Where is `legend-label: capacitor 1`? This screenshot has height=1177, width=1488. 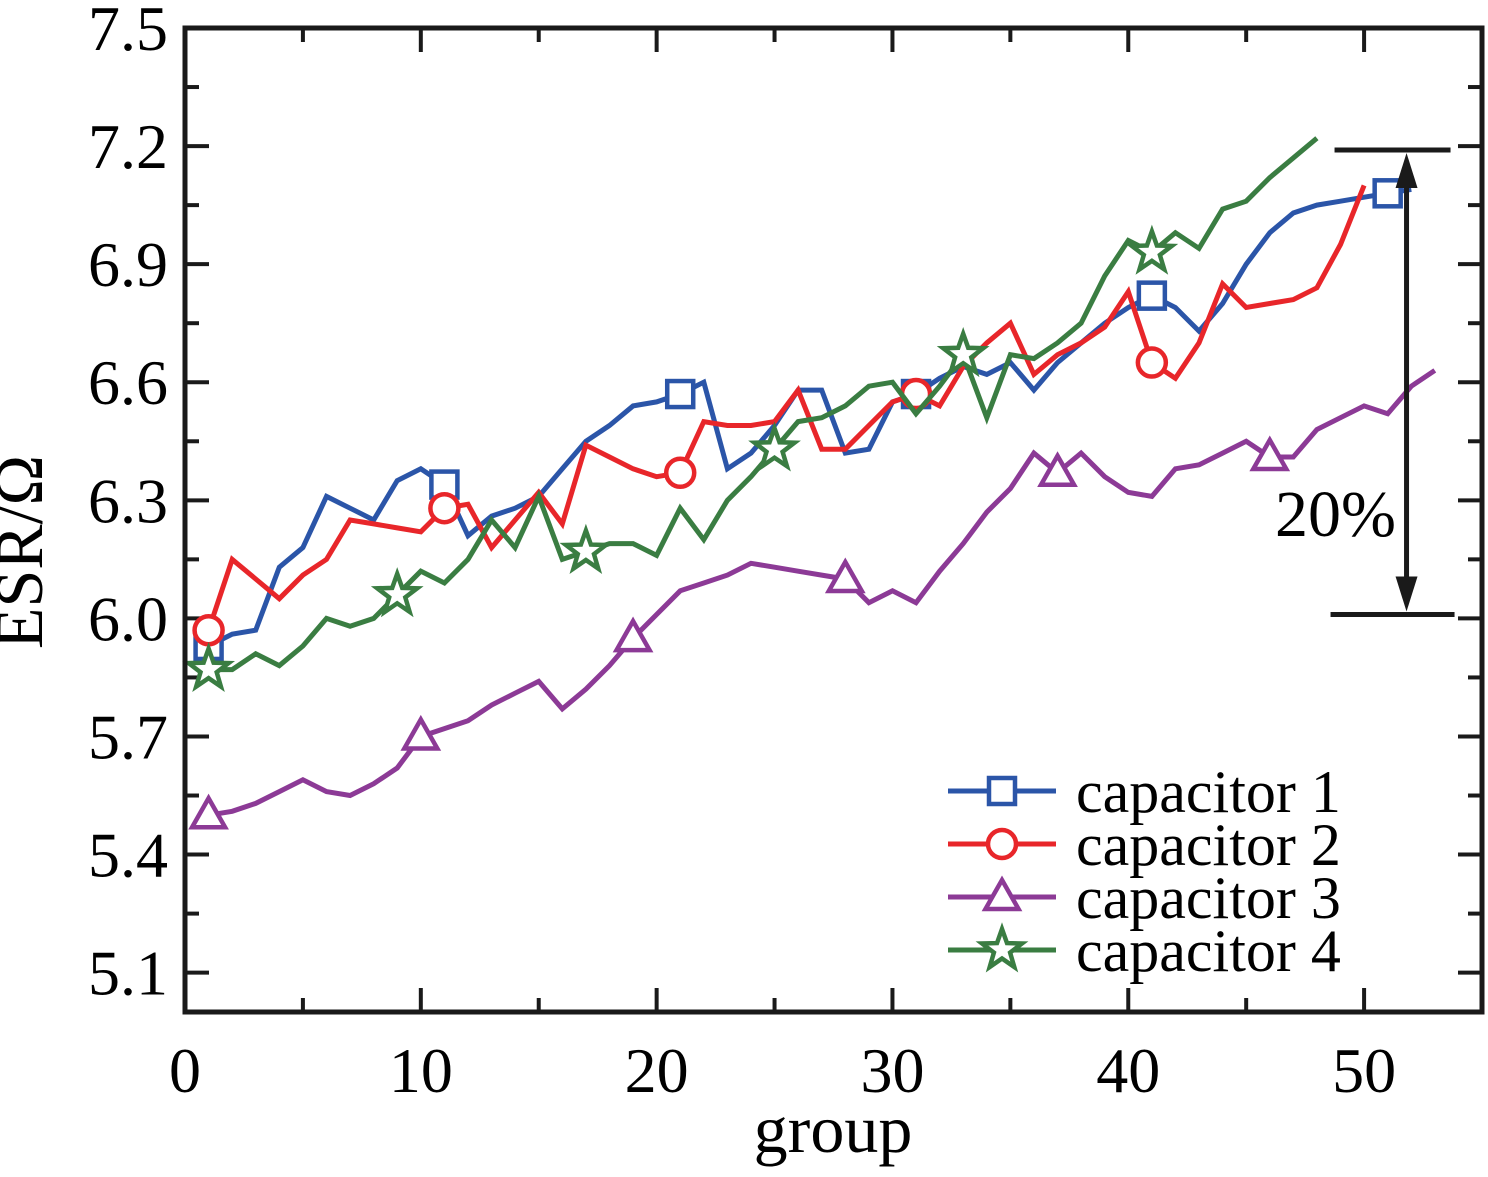 legend-label: capacitor 1 is located at coordinates (1208, 792).